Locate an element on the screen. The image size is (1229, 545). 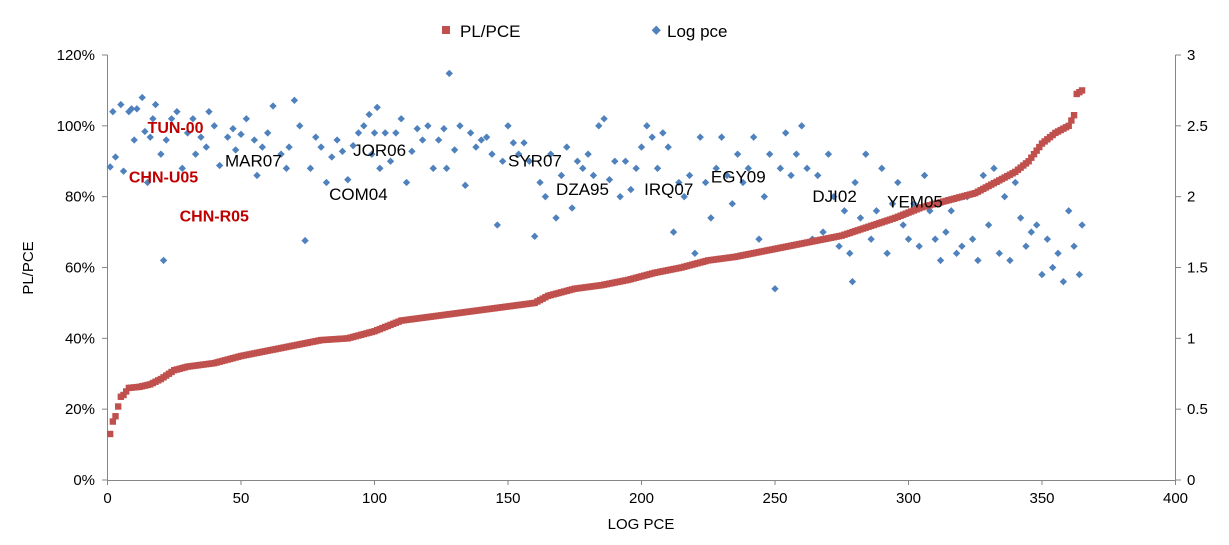
y-tick-label: 0% is located at coordinates (84, 480).